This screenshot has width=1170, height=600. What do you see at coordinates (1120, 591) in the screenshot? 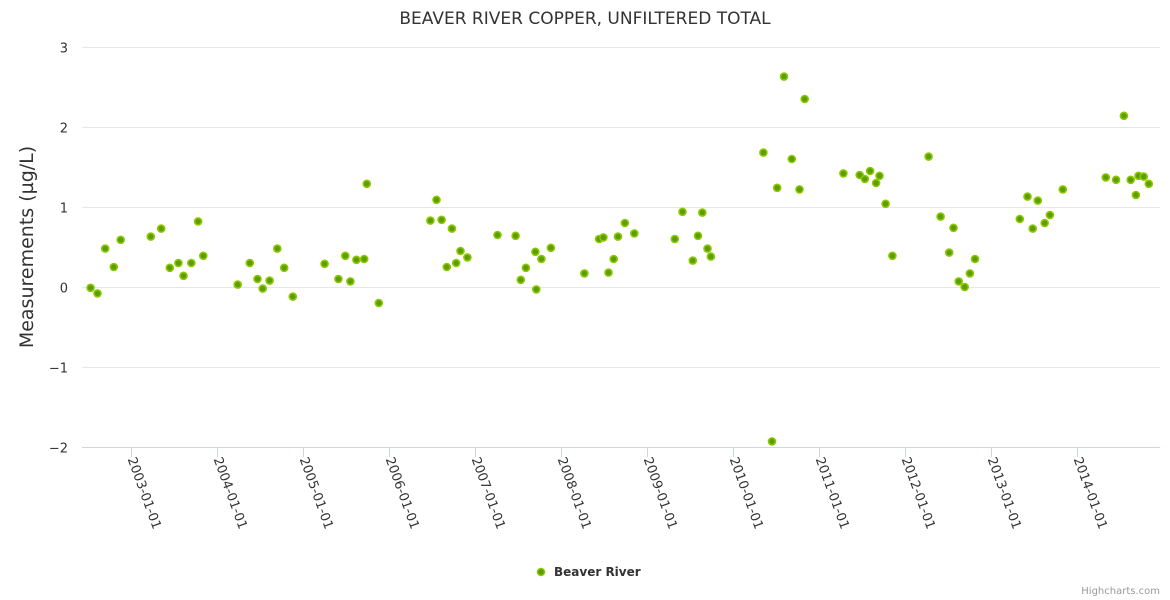
I see `credits-link: Highcharts.com` at bounding box center [1120, 591].